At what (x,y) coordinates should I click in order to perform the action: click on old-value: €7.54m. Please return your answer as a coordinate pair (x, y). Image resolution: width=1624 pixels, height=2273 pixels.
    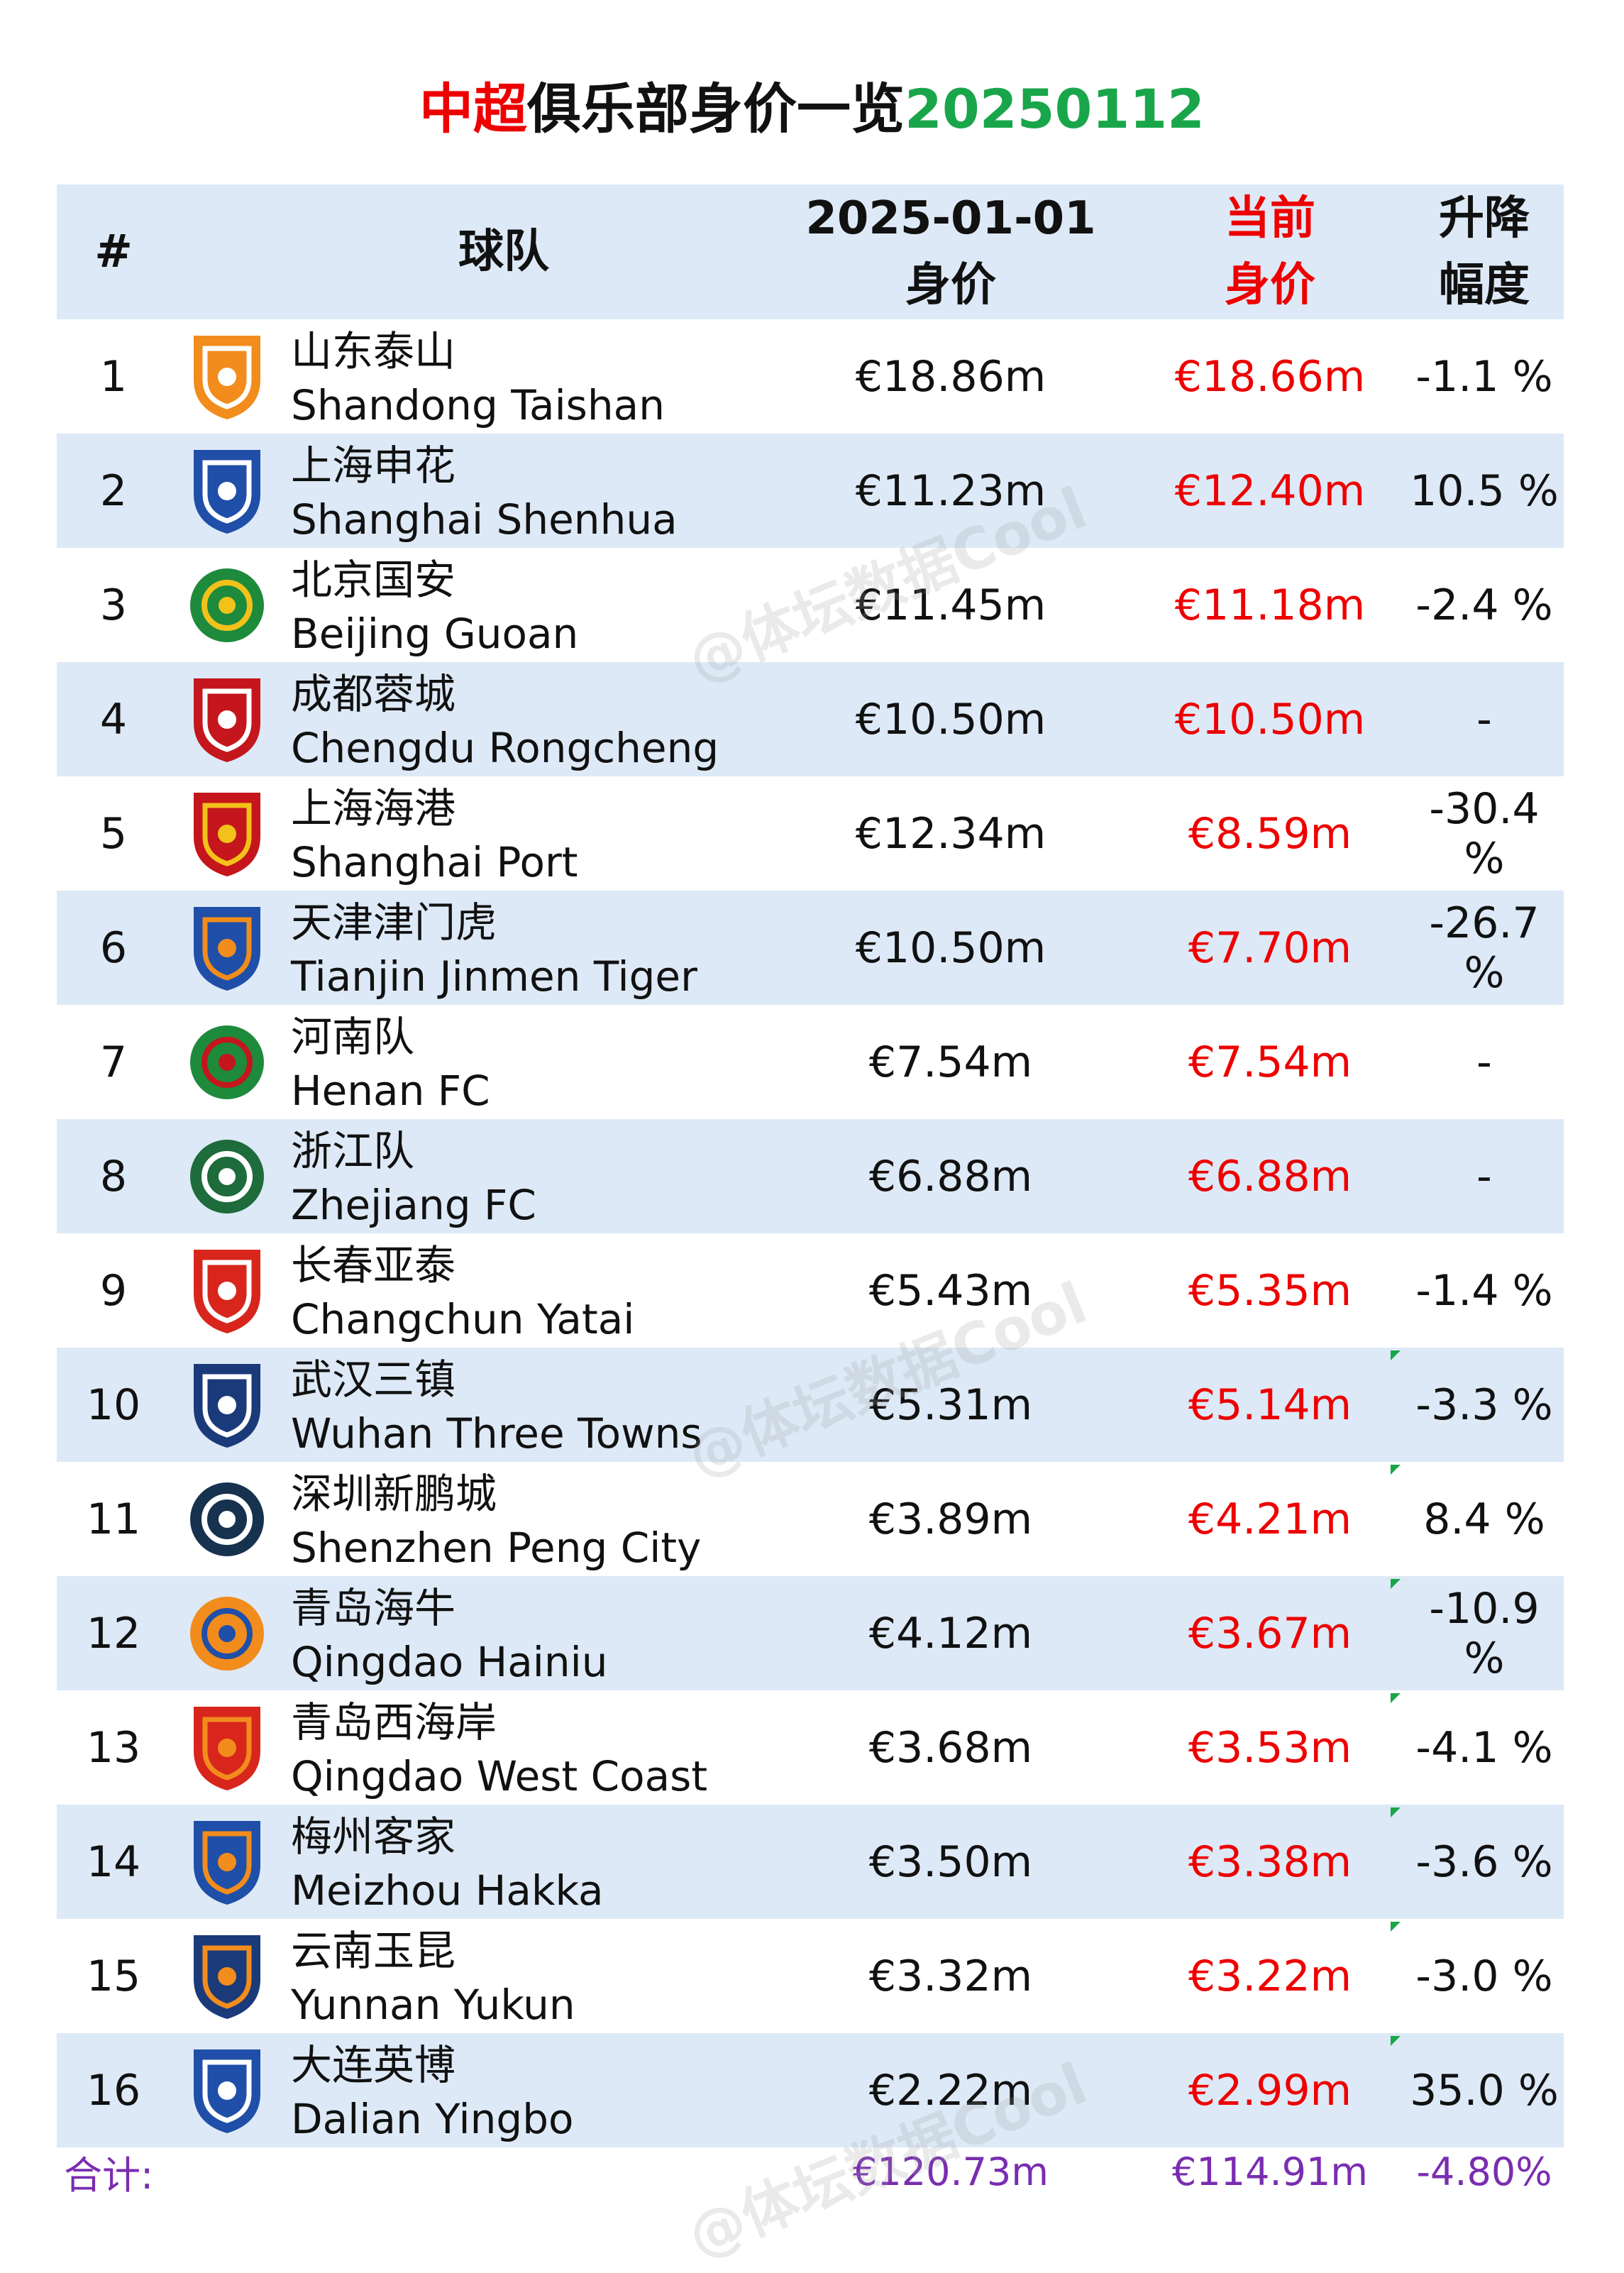
    Looking at the image, I should click on (950, 1062).